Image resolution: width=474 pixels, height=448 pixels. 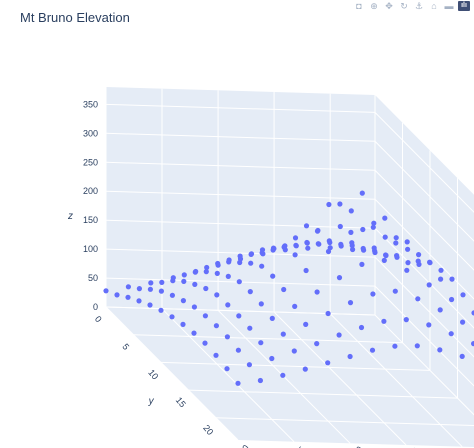 What do you see at coordinates (464, 6) in the screenshot?
I see `plotly-logo-icon: ılı` at bounding box center [464, 6].